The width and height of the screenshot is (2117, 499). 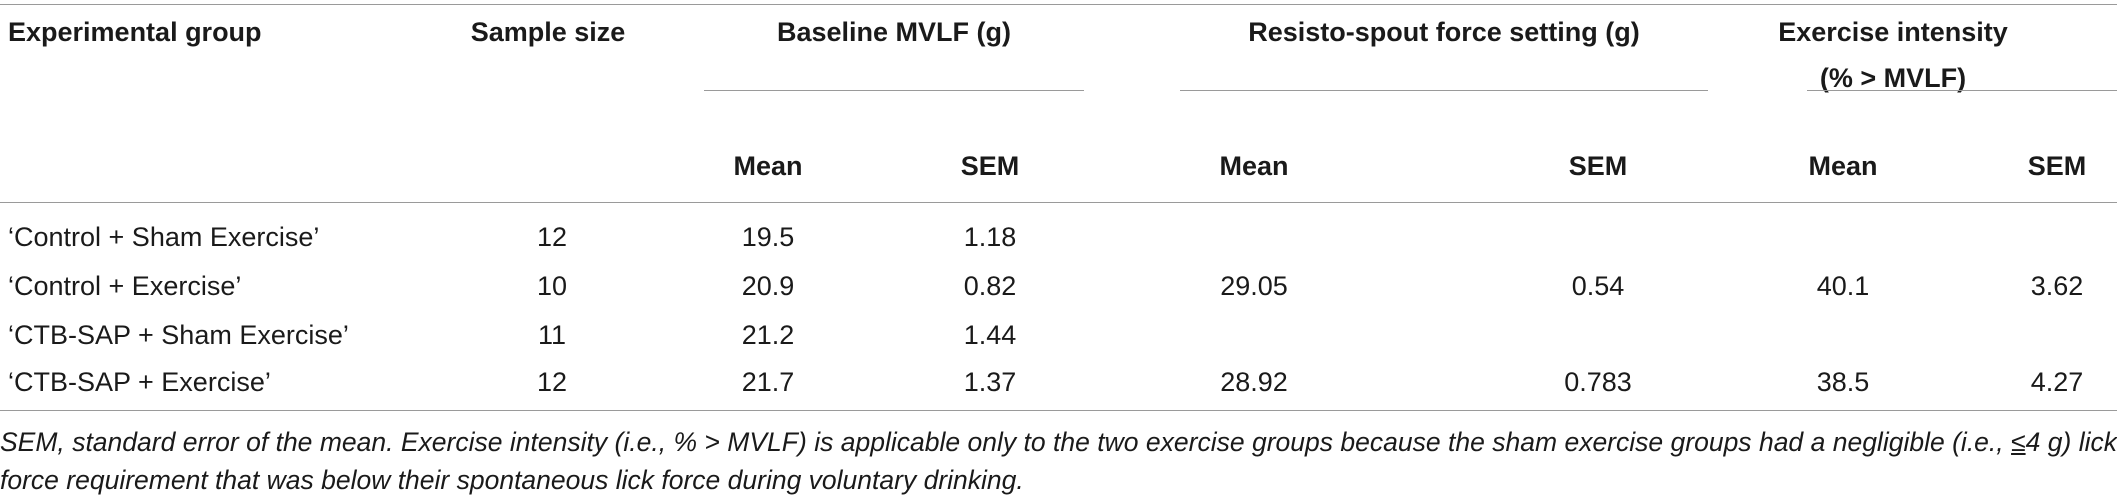 What do you see at coordinates (1962, 90) in the screenshot?
I see `intensity-group-rule` at bounding box center [1962, 90].